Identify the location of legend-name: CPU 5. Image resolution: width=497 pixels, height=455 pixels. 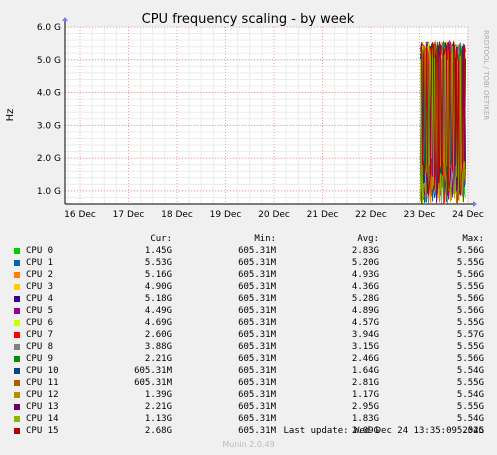
(40, 311).